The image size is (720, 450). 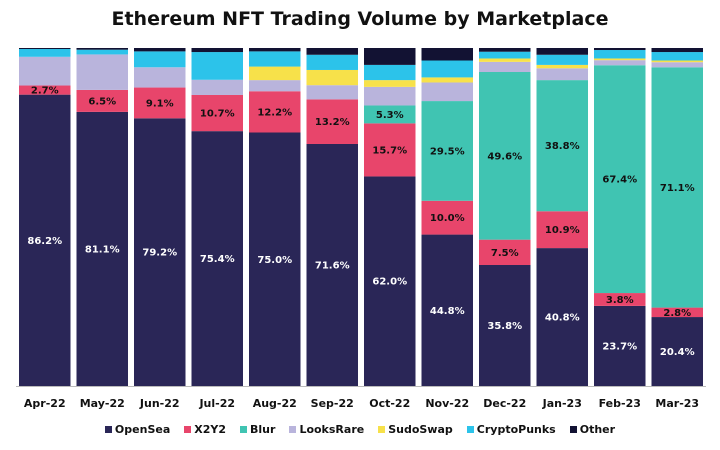 What do you see at coordinates (516, 429) in the screenshot?
I see `legend-label-cryptopunks: CryptoPunks` at bounding box center [516, 429].